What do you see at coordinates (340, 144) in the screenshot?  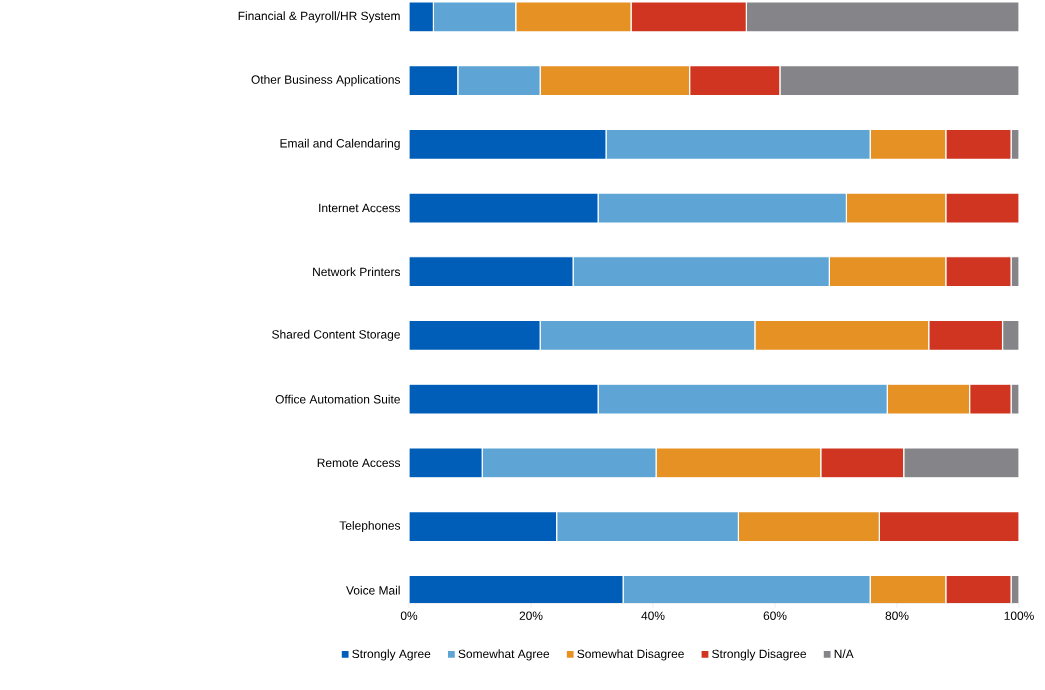 I see `y-tick-label: Email and Calendaring` at bounding box center [340, 144].